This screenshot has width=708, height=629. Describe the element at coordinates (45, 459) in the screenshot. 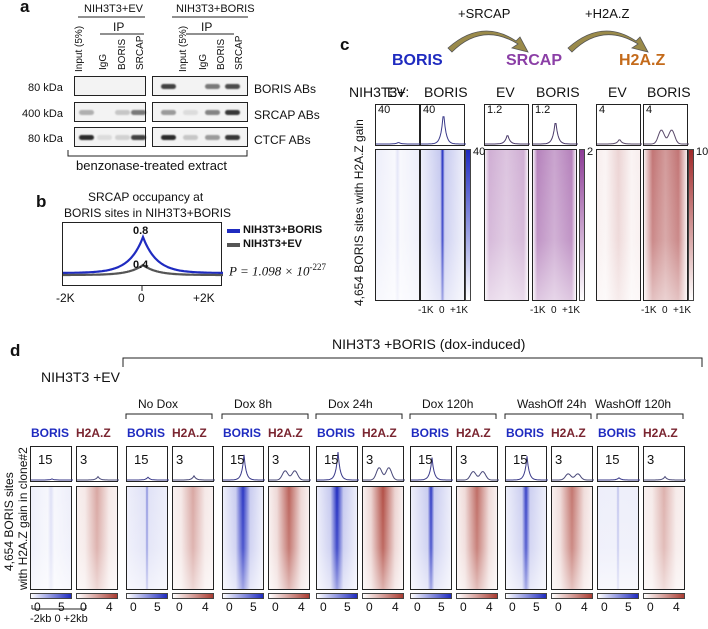

I see `d-profile-boris-max-0: 15` at that location.